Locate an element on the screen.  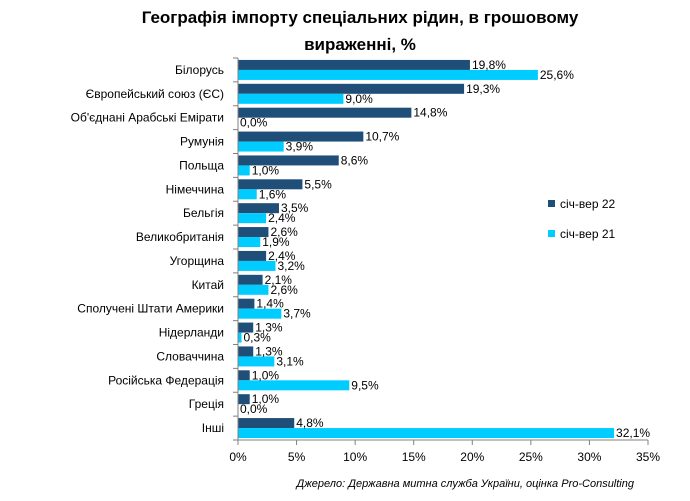
x-tick-label: 30% is located at coordinates (589, 457).